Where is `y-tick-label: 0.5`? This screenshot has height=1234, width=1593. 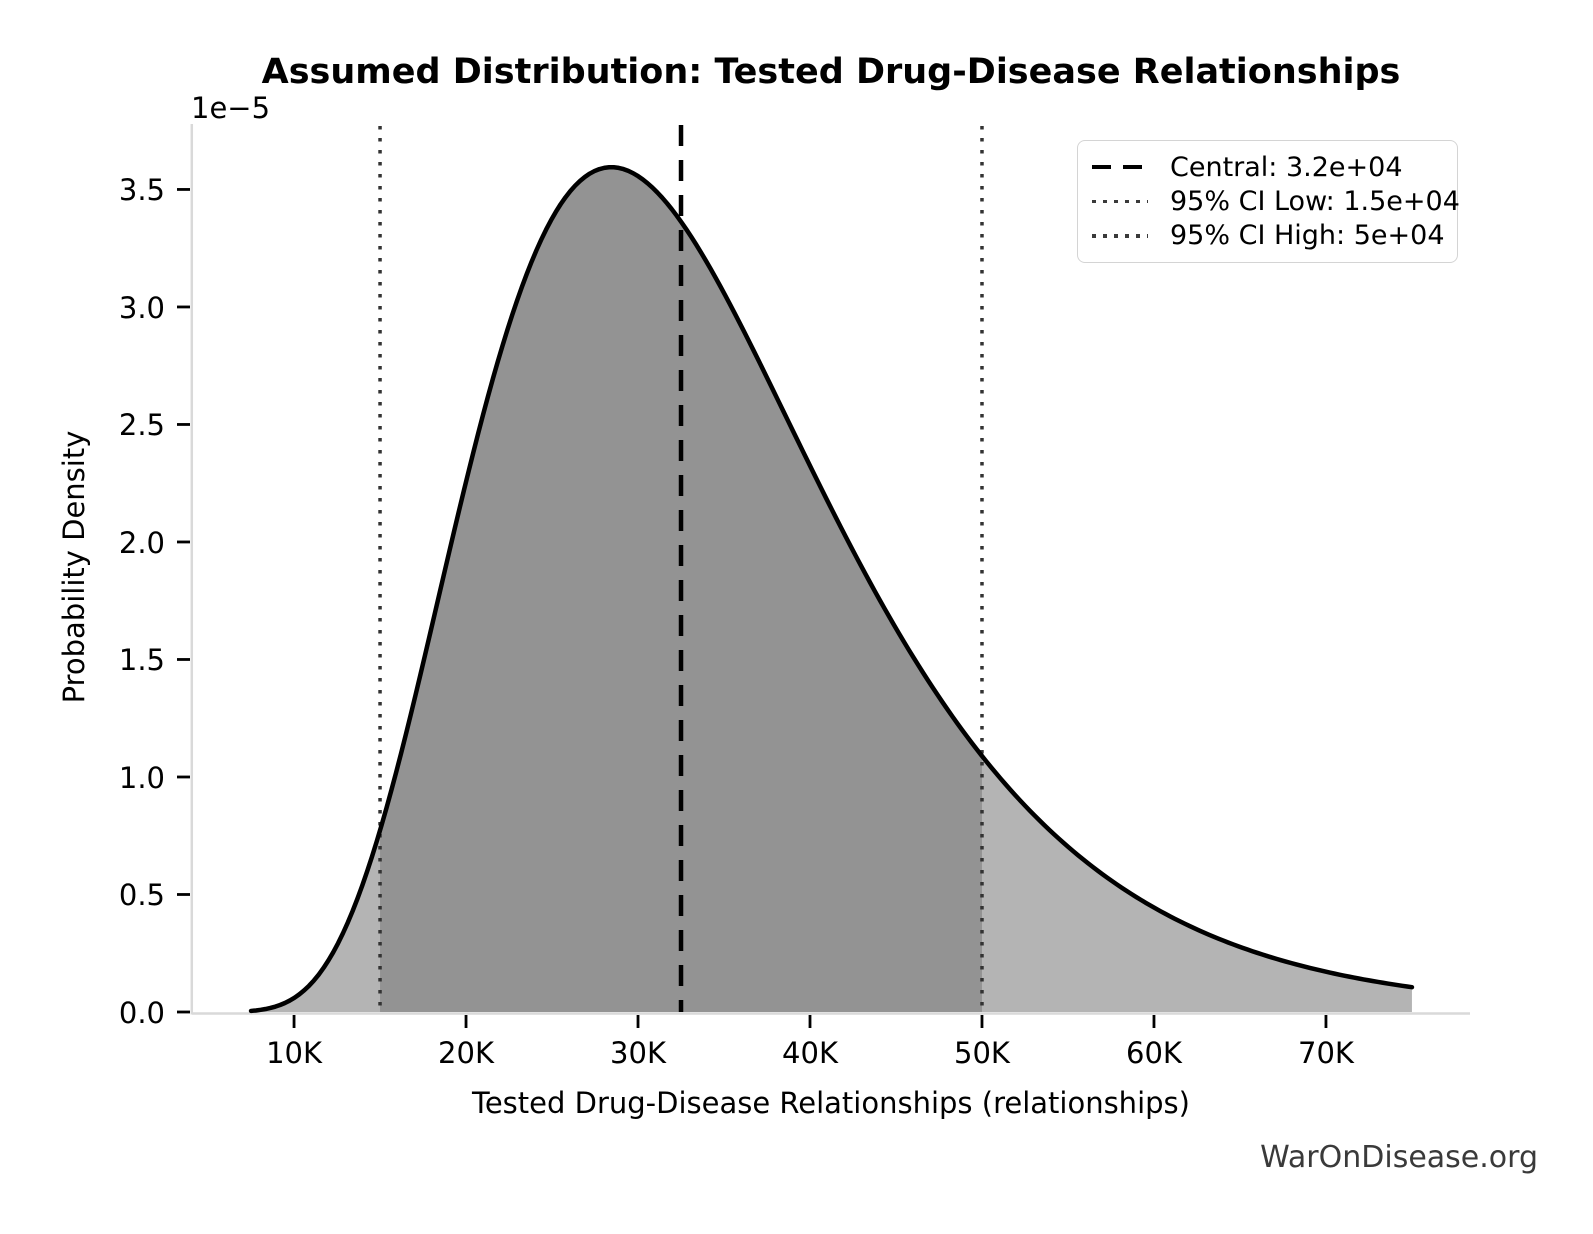 y-tick-label: 0.5 is located at coordinates (141, 895).